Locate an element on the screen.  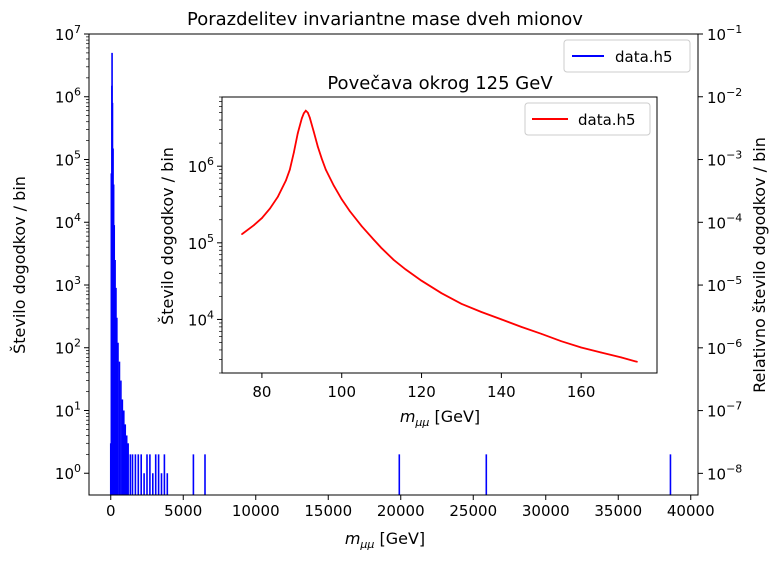
y-right-tick-label: 10⁻⁴ is located at coordinates (724, 221).